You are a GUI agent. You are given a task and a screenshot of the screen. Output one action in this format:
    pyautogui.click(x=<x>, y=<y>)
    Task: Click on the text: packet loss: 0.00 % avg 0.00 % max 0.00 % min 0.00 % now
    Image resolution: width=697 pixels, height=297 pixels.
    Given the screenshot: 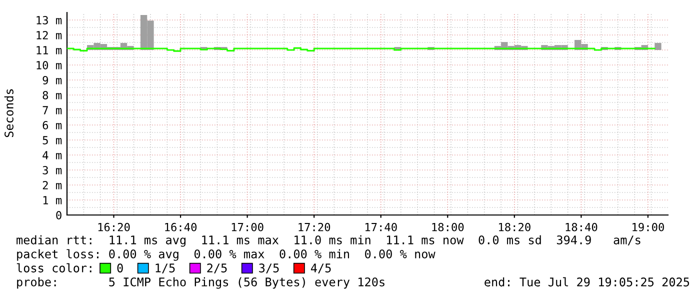 What is the action you would take?
    pyautogui.click(x=226, y=255)
    